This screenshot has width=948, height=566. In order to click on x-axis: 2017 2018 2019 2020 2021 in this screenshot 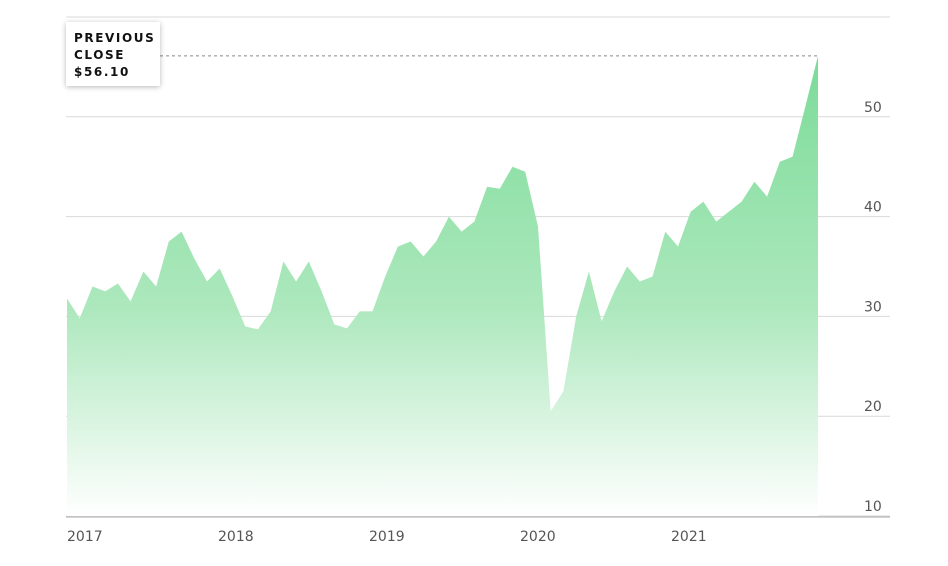, I will do `click(387, 537)`.